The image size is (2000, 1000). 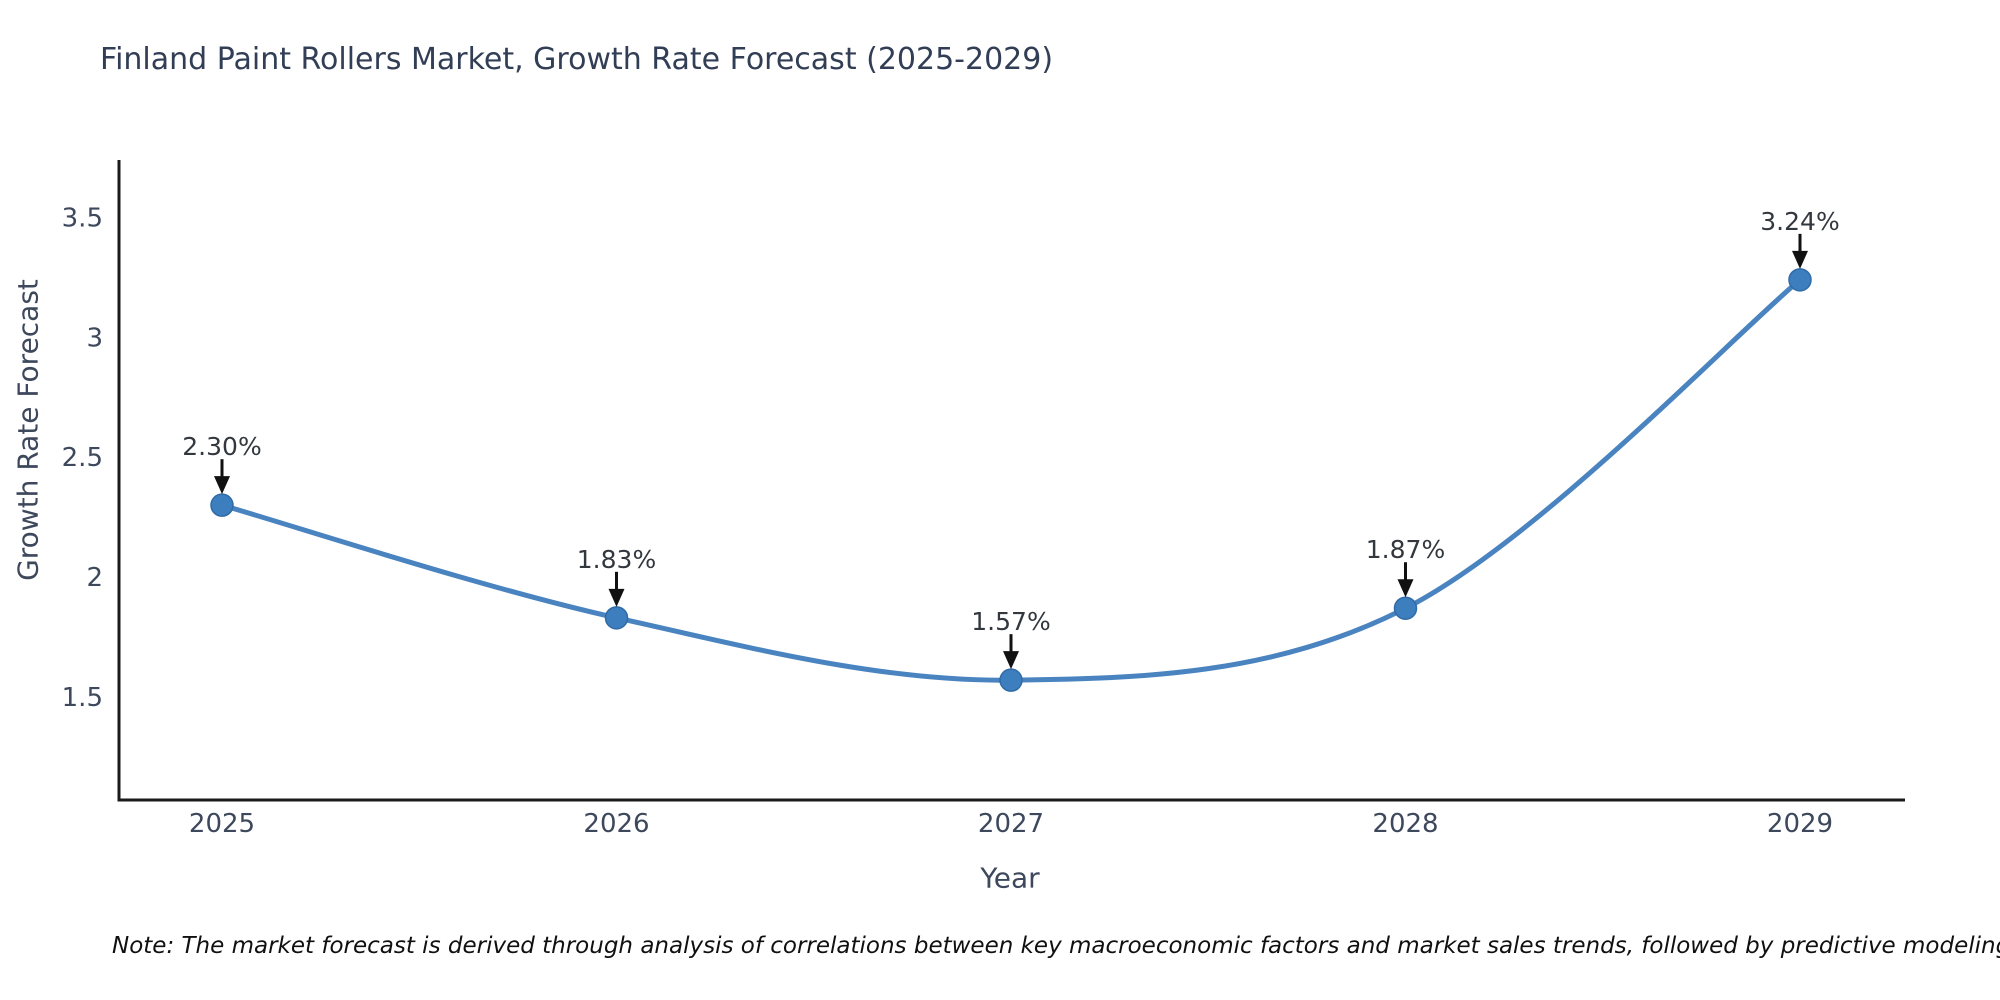 What do you see at coordinates (82, 458) in the screenshot?
I see `y-tick-label: 2.5` at bounding box center [82, 458].